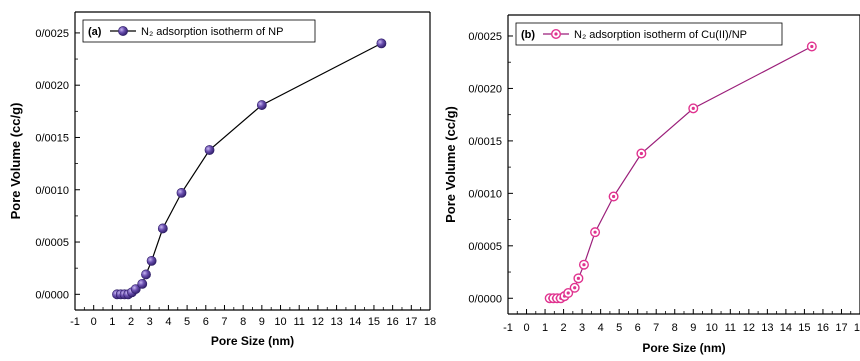 The width and height of the screenshot is (860, 361). What do you see at coordinates (556, 34) in the screenshot?
I see `legend-marker-dot` at bounding box center [556, 34].